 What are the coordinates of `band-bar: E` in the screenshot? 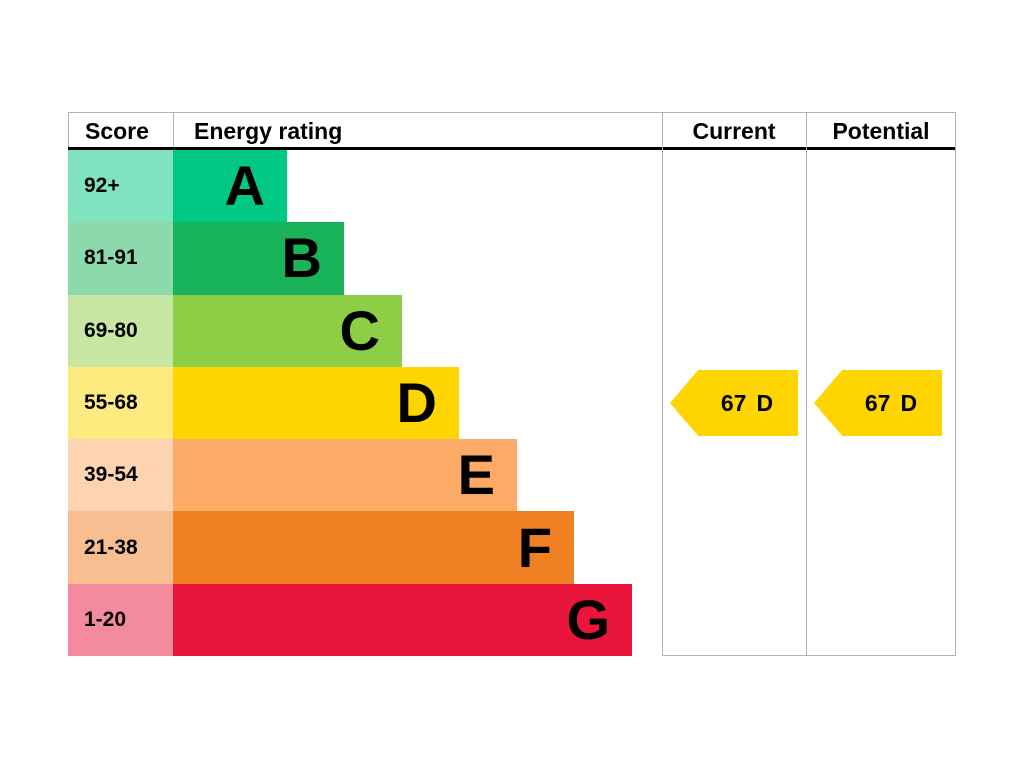 It's located at (345, 475).